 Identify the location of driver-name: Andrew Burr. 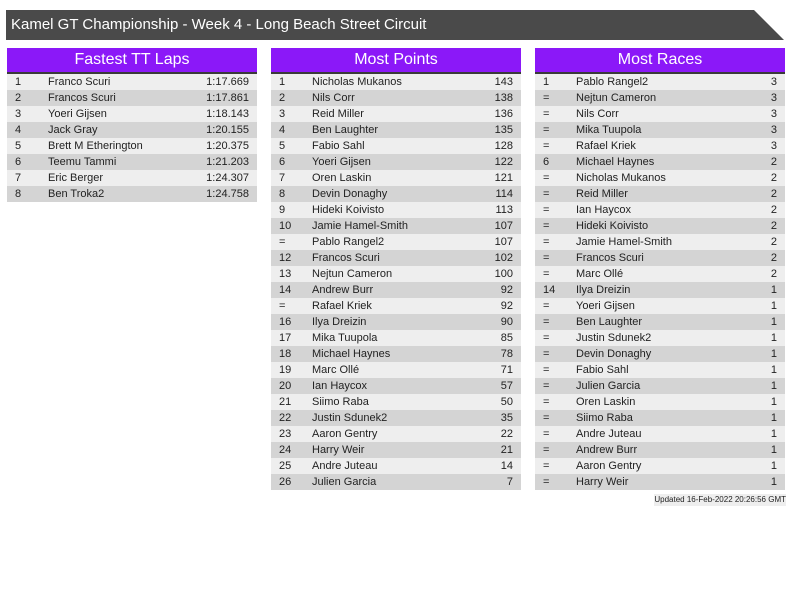
(343, 290).